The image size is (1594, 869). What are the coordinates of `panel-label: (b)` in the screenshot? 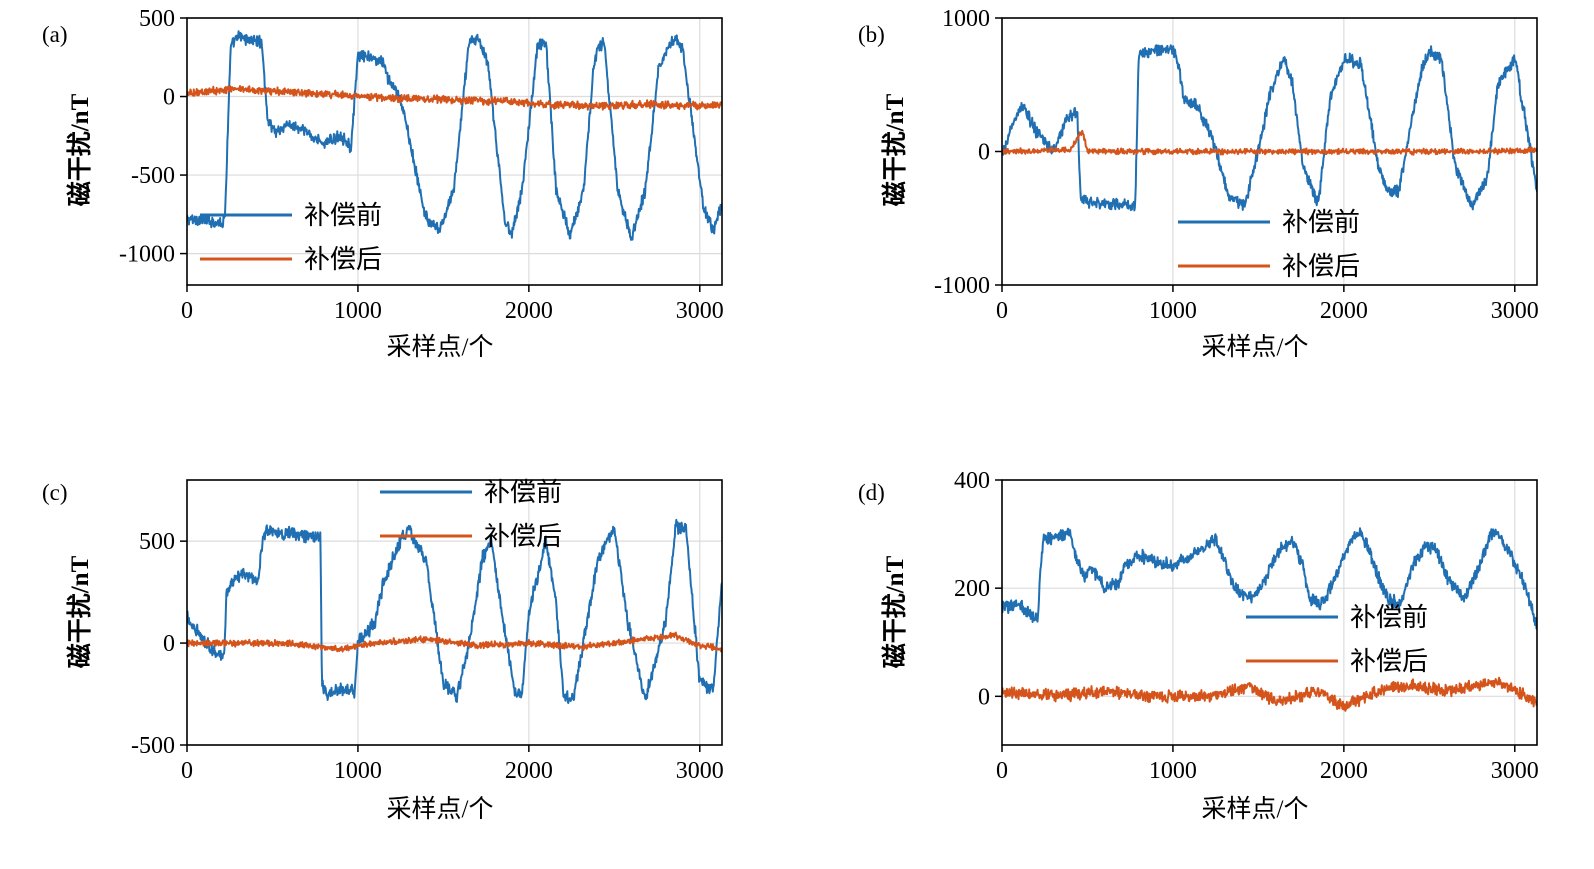 It's located at (871, 34).